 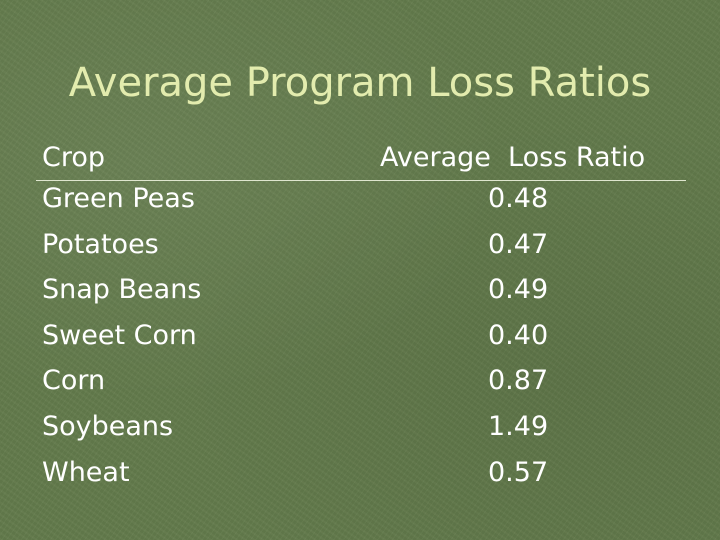 I want to click on loss-ratio-value: 0.49, so click(x=518, y=290).